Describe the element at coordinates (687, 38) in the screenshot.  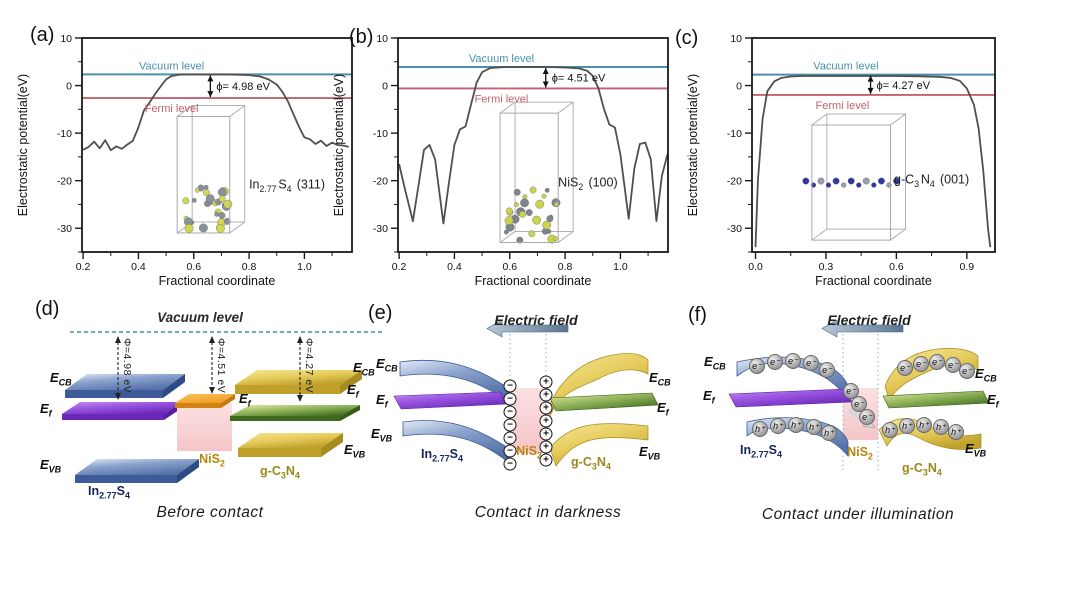
I see `panel-letter-c: (c)` at that location.